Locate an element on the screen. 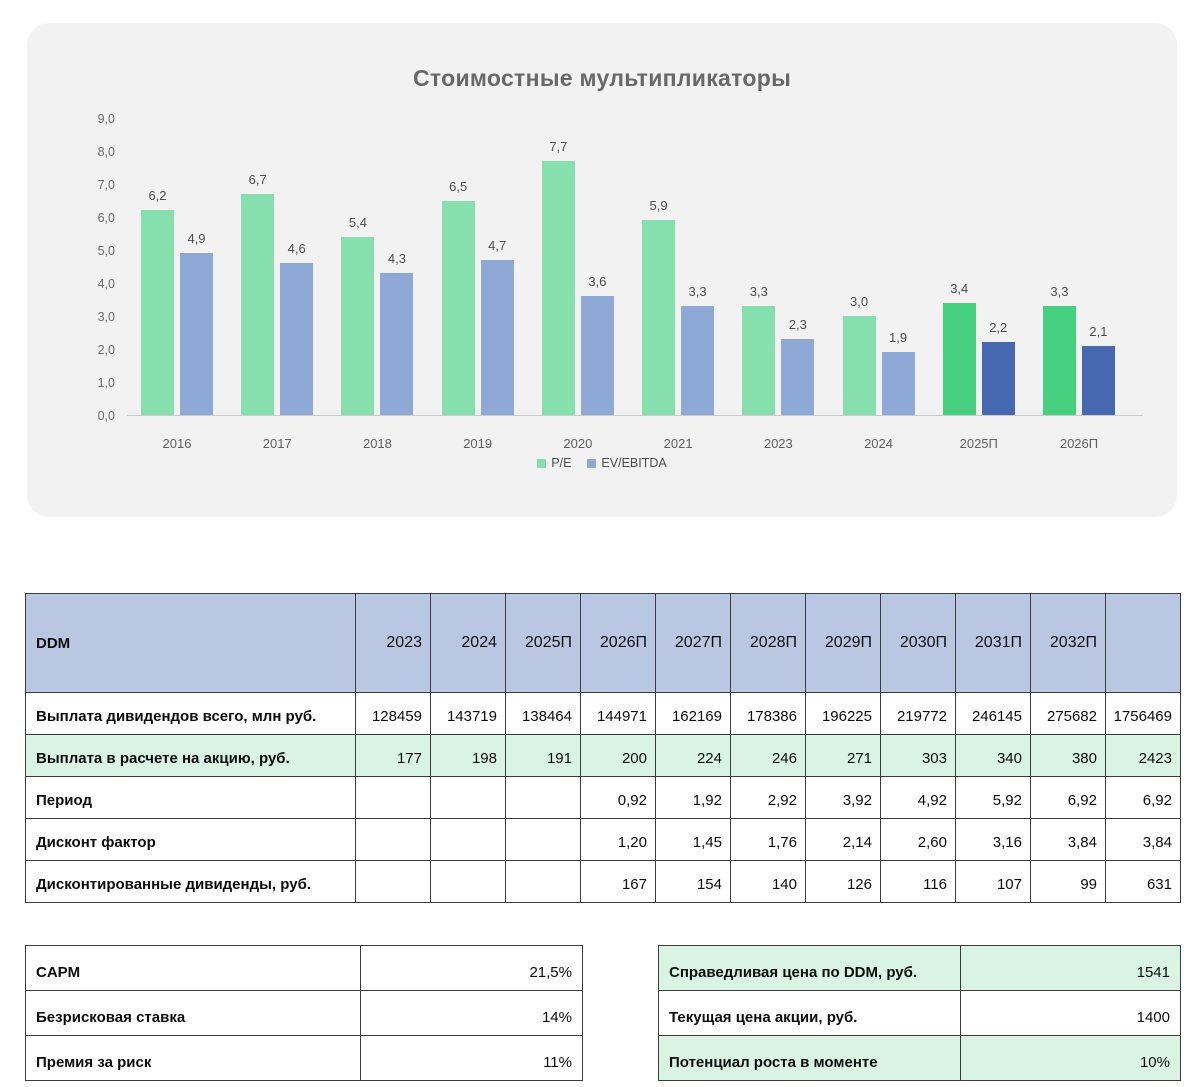 The width and height of the screenshot is (1200, 1087). cell-value: 126 is located at coordinates (843, 881).